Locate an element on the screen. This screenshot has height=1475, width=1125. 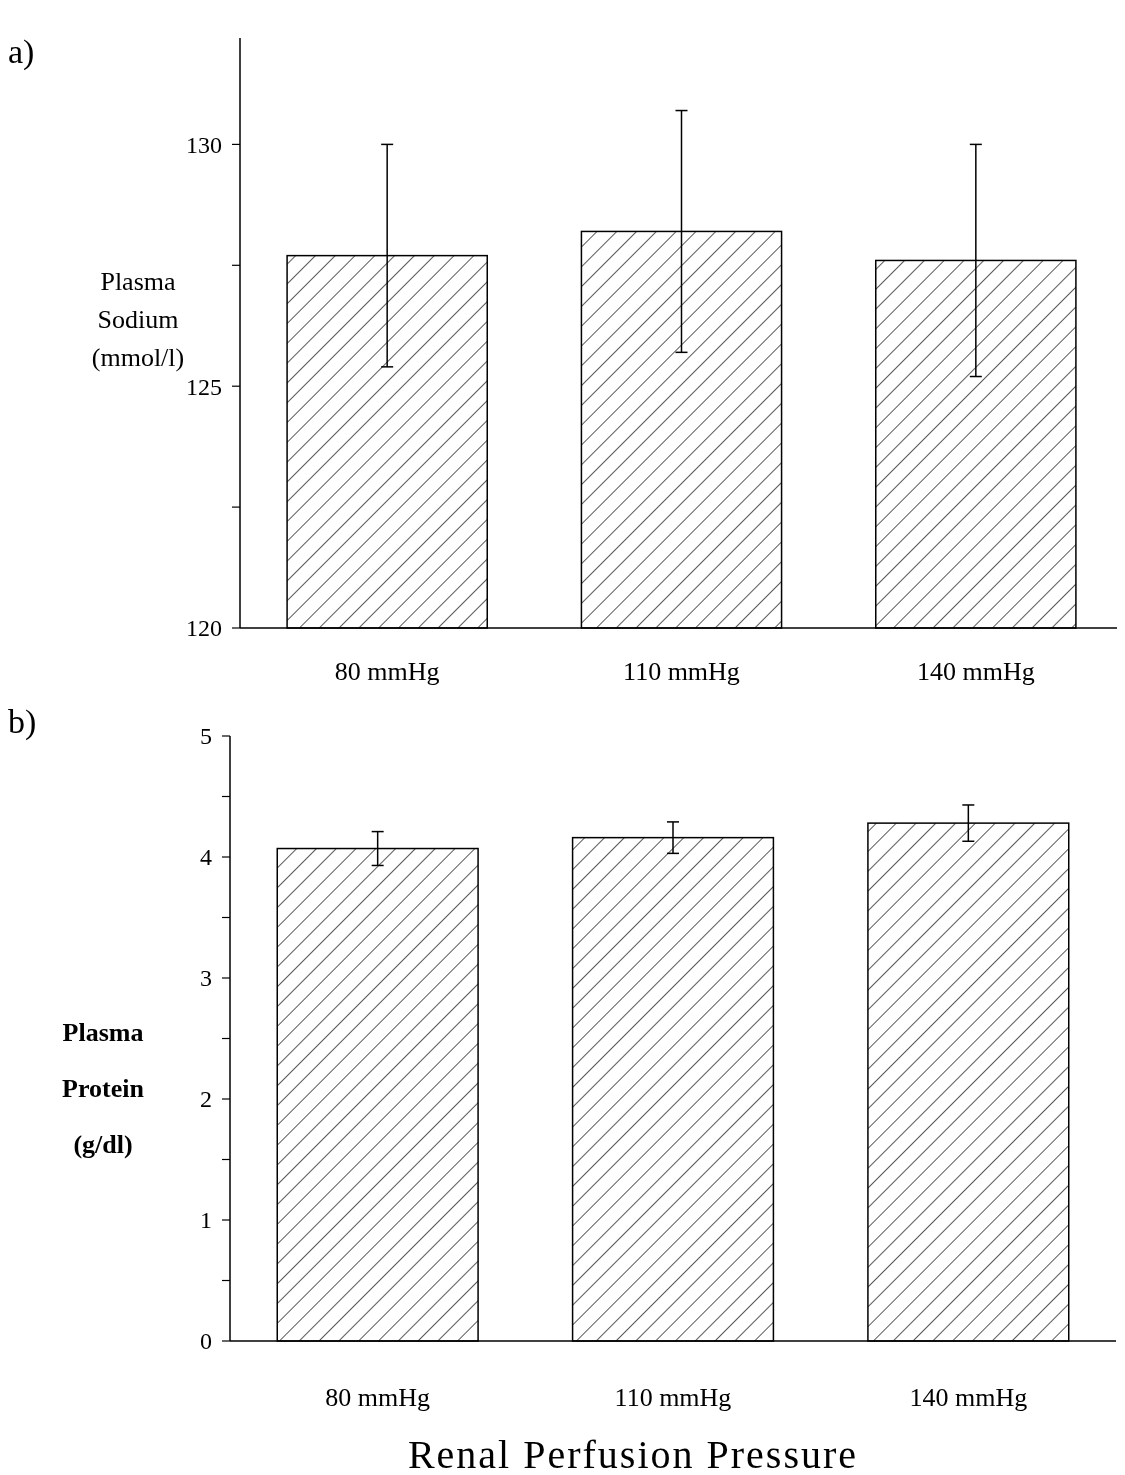
y-tick-label: 125 is located at coordinates (204, 386).